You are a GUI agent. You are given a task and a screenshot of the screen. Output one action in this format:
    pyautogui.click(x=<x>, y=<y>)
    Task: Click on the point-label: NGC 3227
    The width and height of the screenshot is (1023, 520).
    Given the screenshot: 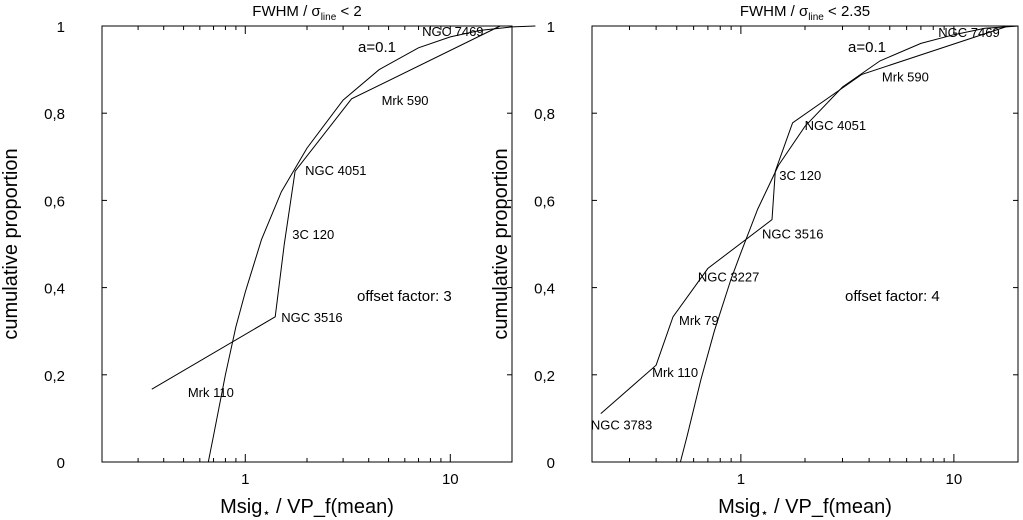 What is the action you would take?
    pyautogui.click(x=728, y=276)
    